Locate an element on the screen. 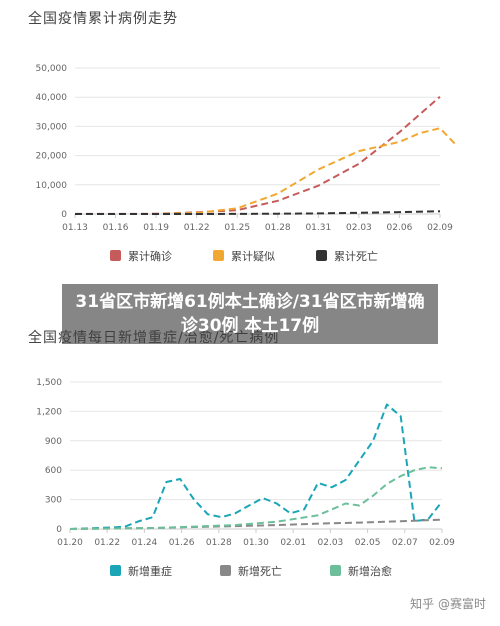 The width and height of the screenshot is (500, 626). legend-label: 累计确诊 is located at coordinates (150, 256).